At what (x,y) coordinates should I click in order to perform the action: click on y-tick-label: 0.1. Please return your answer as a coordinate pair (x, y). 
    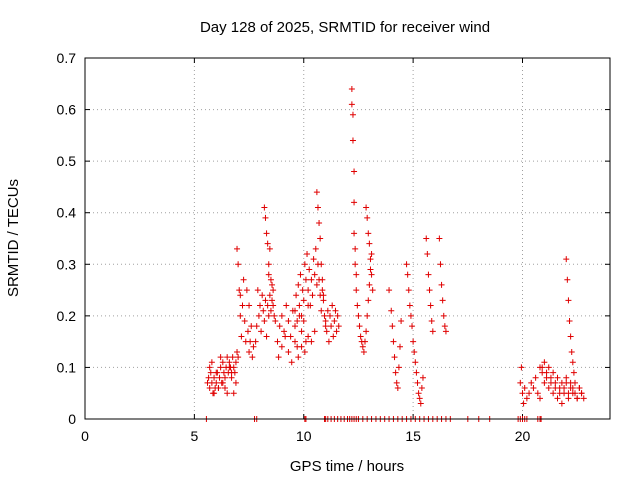
    Looking at the image, I should click on (67, 367).